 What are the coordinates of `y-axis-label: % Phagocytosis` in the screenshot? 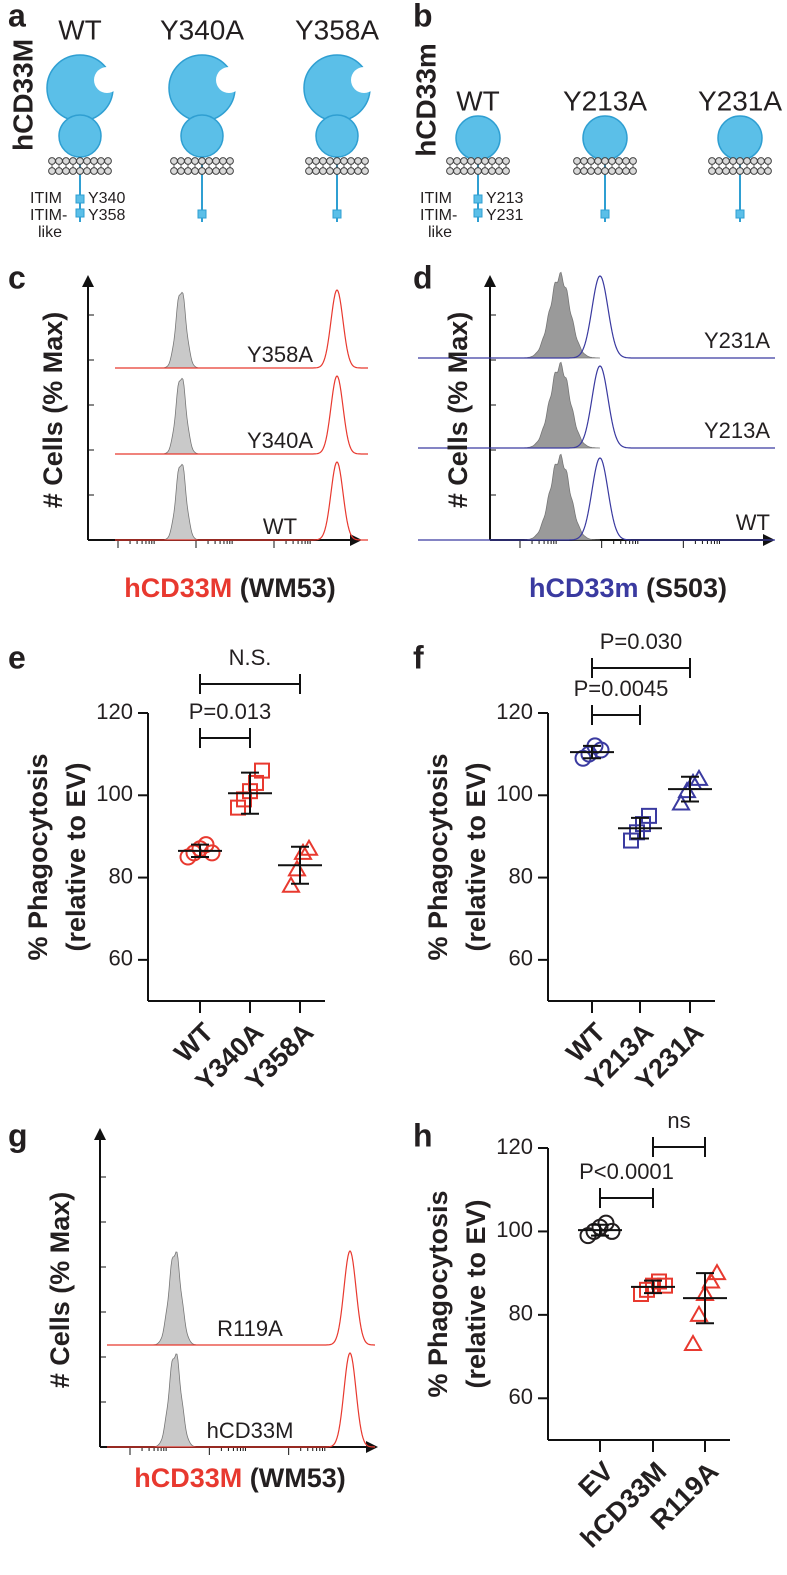 It's located at (438, 1293).